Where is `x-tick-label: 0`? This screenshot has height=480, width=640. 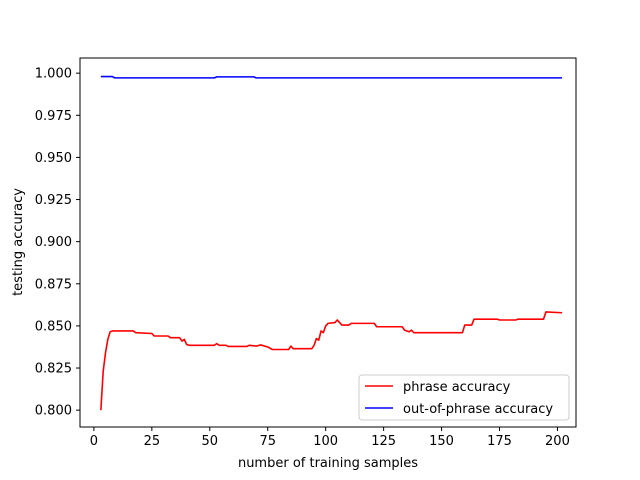 x-tick-label: 0 is located at coordinates (94, 441).